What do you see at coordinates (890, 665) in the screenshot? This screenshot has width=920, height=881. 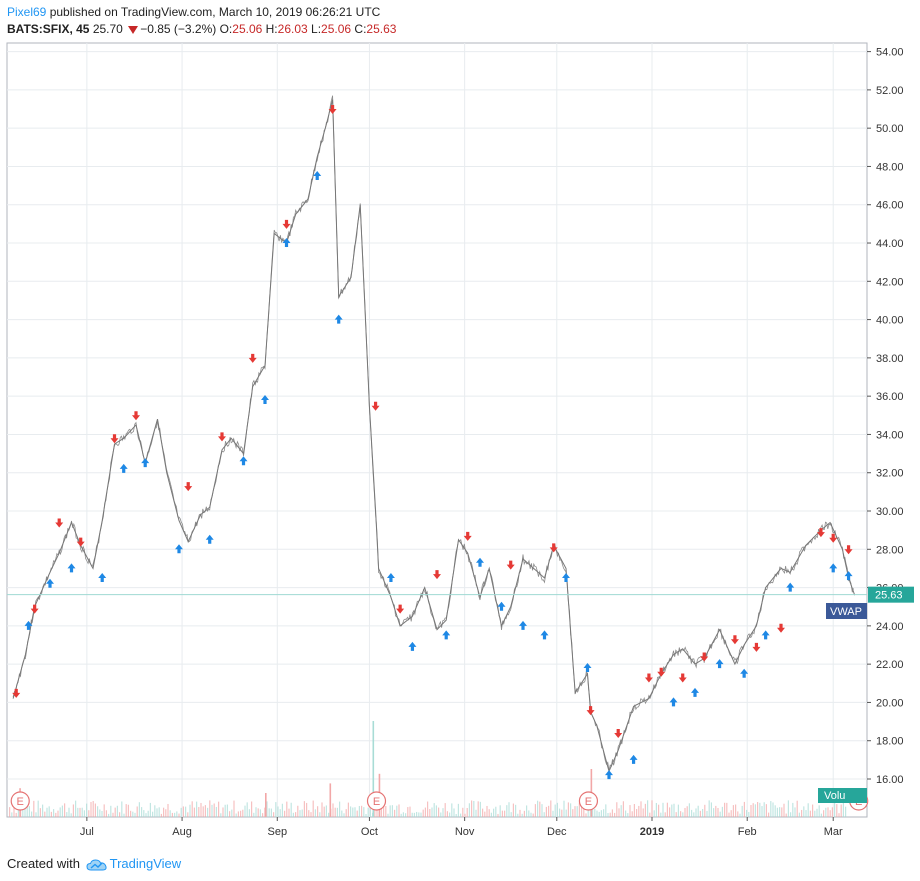 I see `y-tick-label: 22.00` at bounding box center [890, 665].